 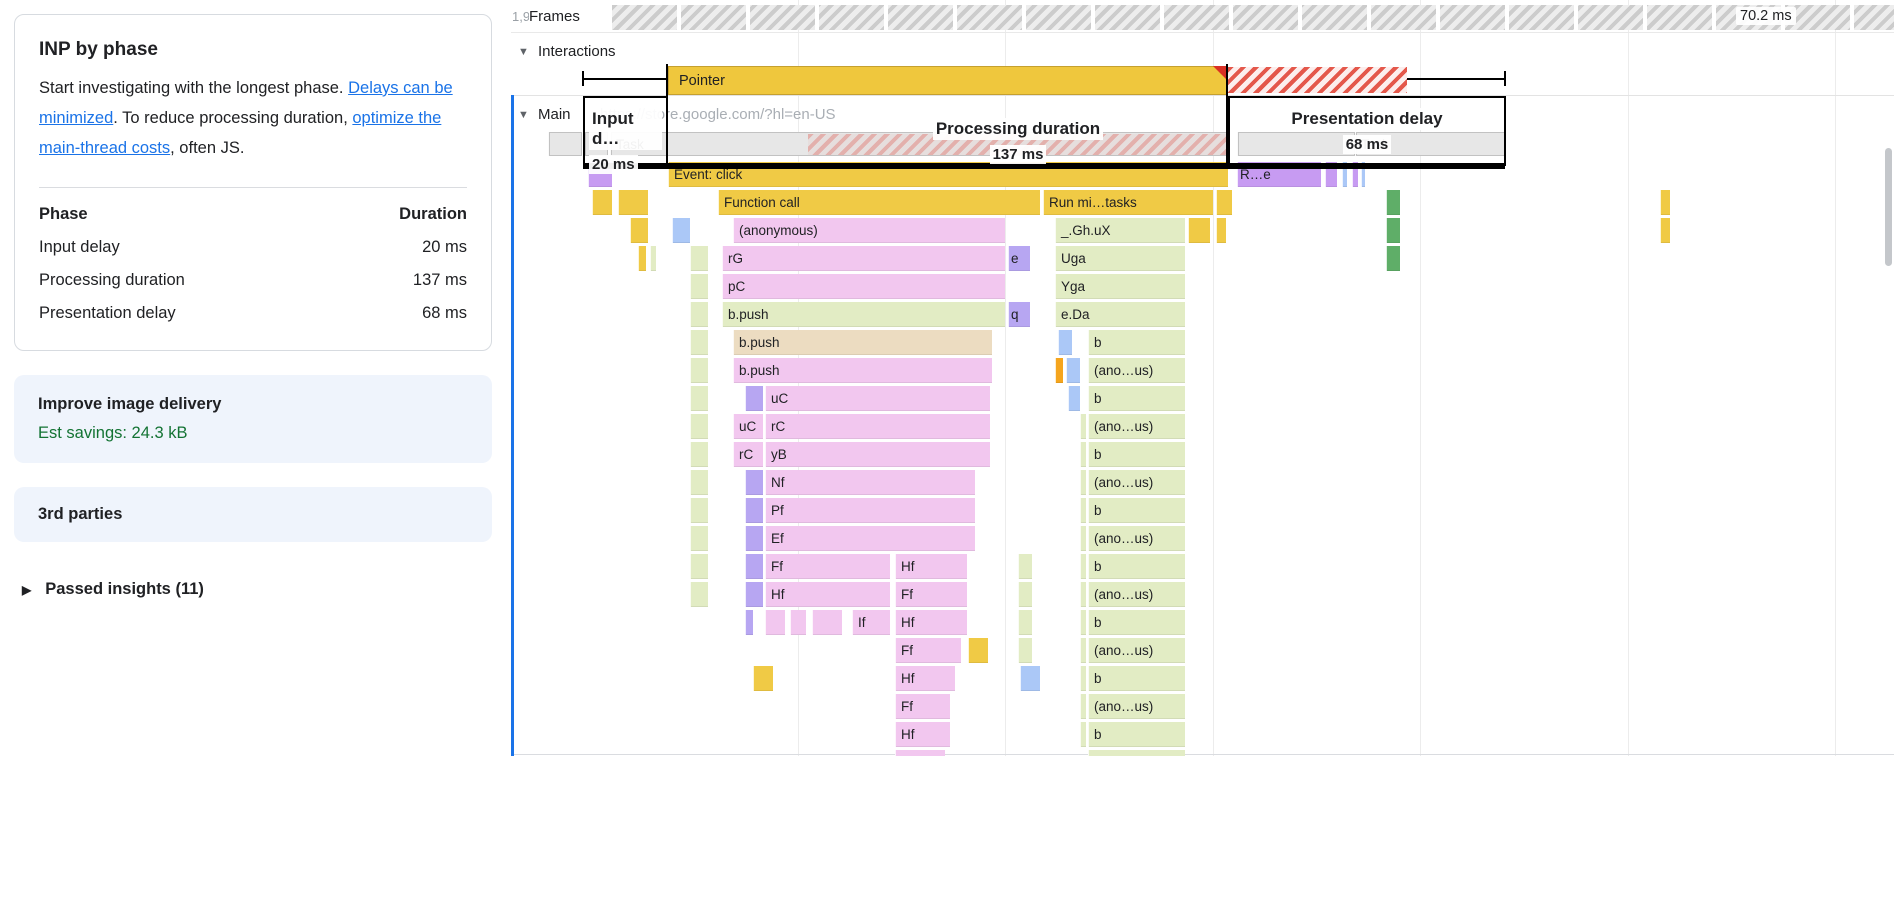 What do you see at coordinates (1120, 230) in the screenshot?
I see `flame-bar: _.Gh.uX` at bounding box center [1120, 230].